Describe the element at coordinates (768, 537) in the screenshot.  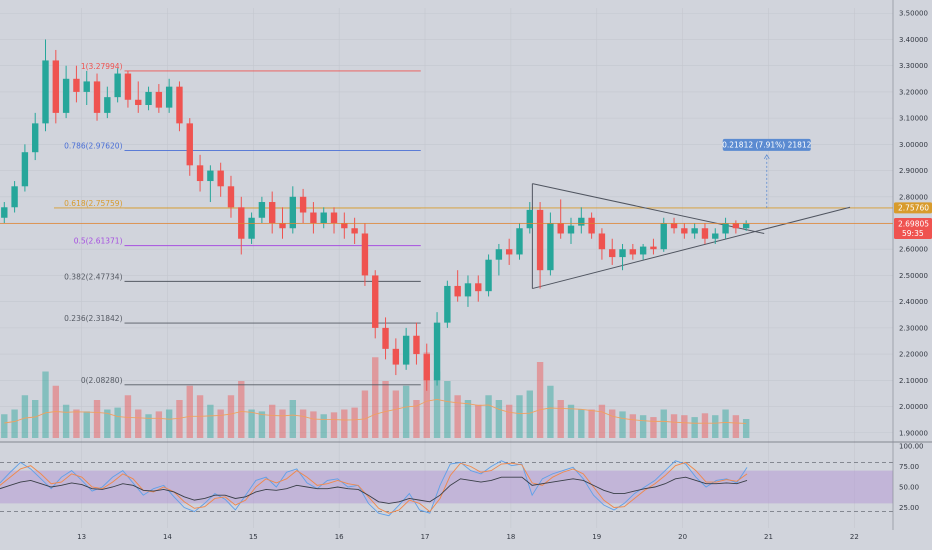
I see `x-tick-label: 21` at that location.